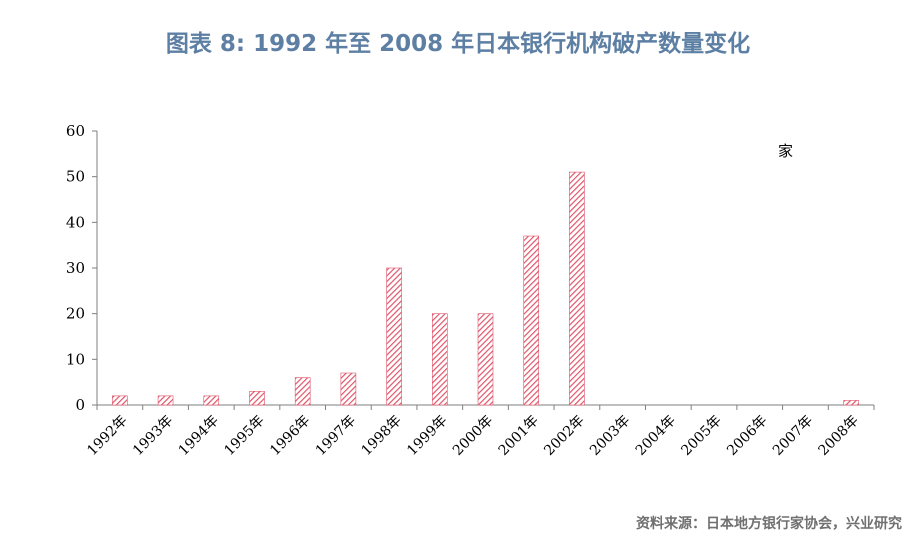 This screenshot has height=544, width=916. I want to click on y-tick-label: 20, so click(75, 314).